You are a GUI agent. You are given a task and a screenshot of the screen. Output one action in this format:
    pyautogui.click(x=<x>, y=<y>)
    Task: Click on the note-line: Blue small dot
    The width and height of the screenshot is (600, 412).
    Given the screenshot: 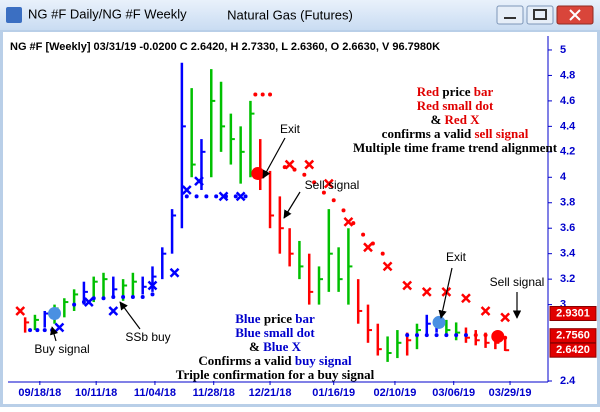 What is the action you would take?
    pyautogui.click(x=275, y=332)
    